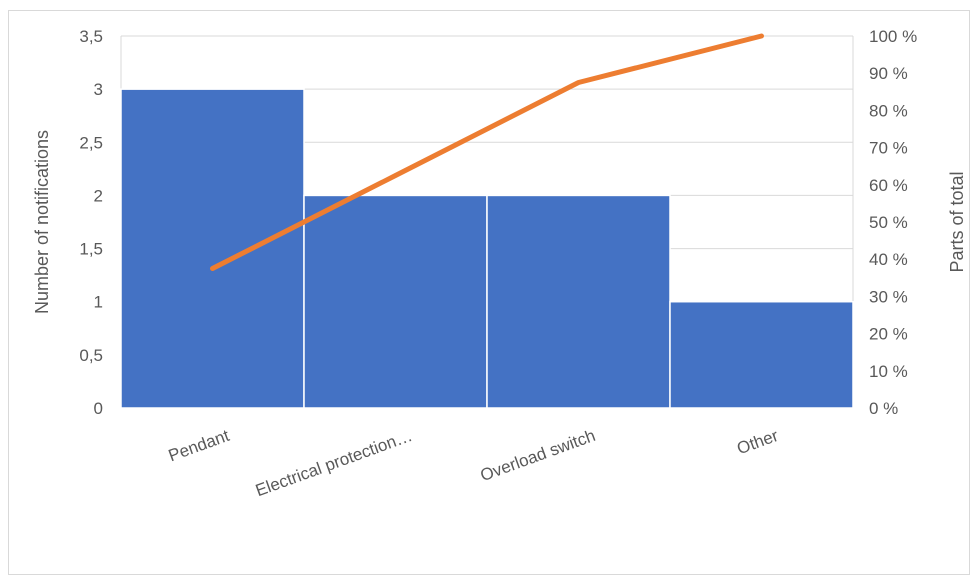 This screenshot has height=583, width=979. Describe the element at coordinates (91, 249) in the screenshot. I see `y-tick-label: 1,5` at that location.